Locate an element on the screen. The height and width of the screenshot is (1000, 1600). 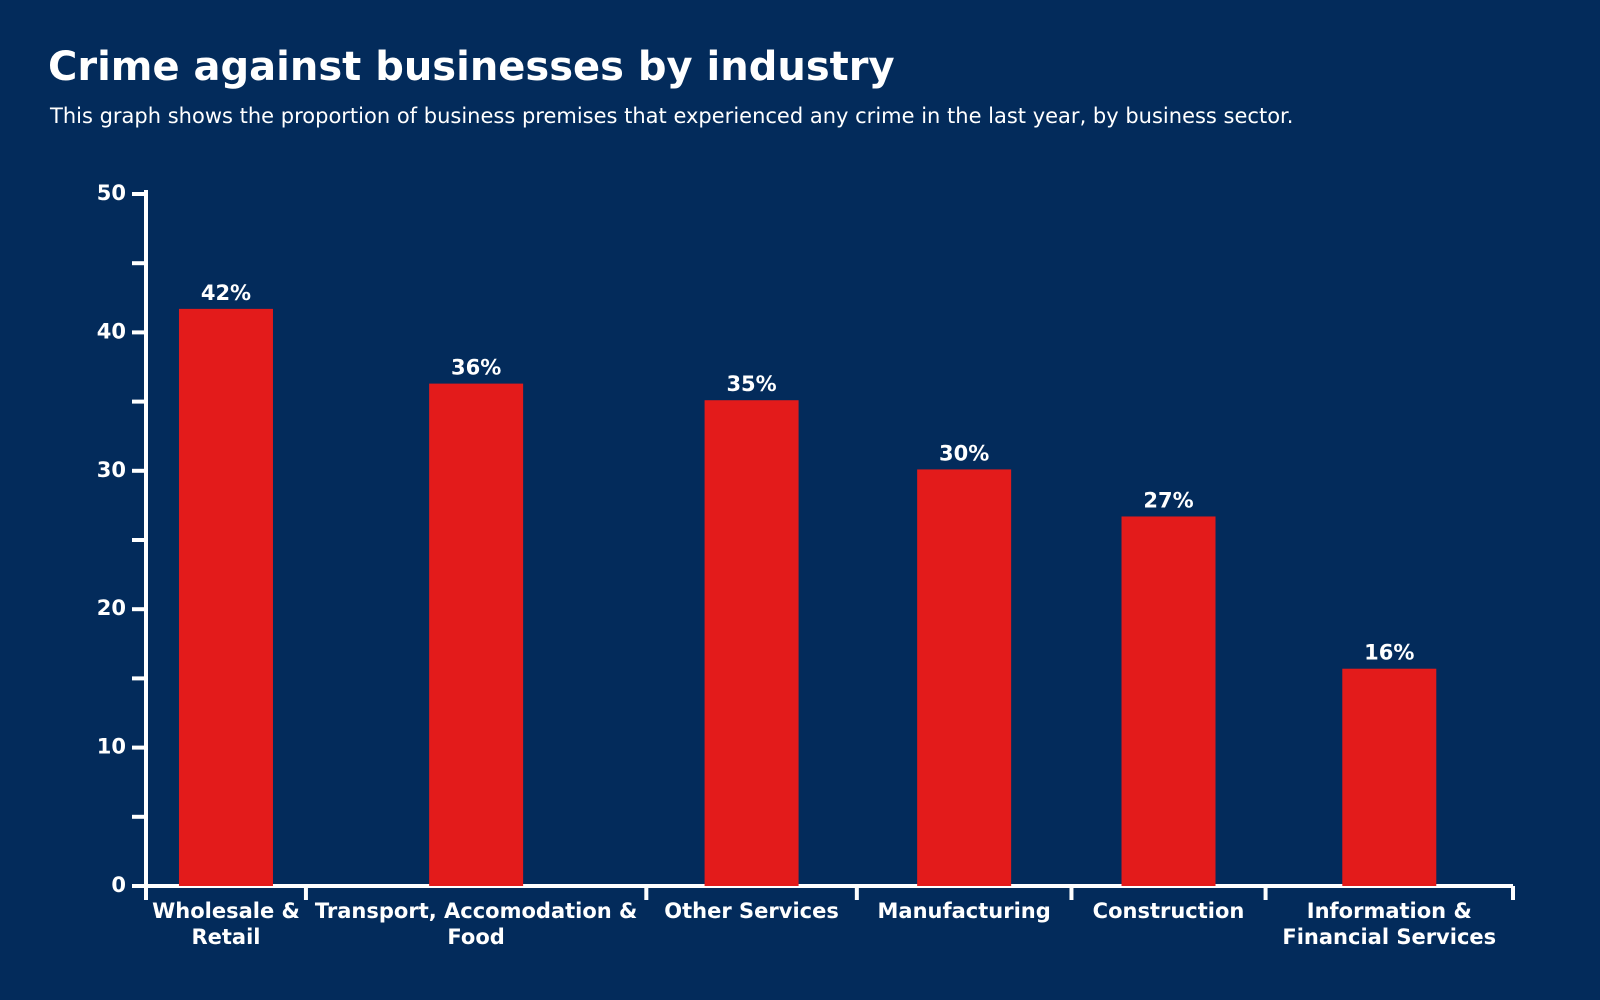
x-tick-label: Information & Financial Services is located at coordinates (1389, 924).